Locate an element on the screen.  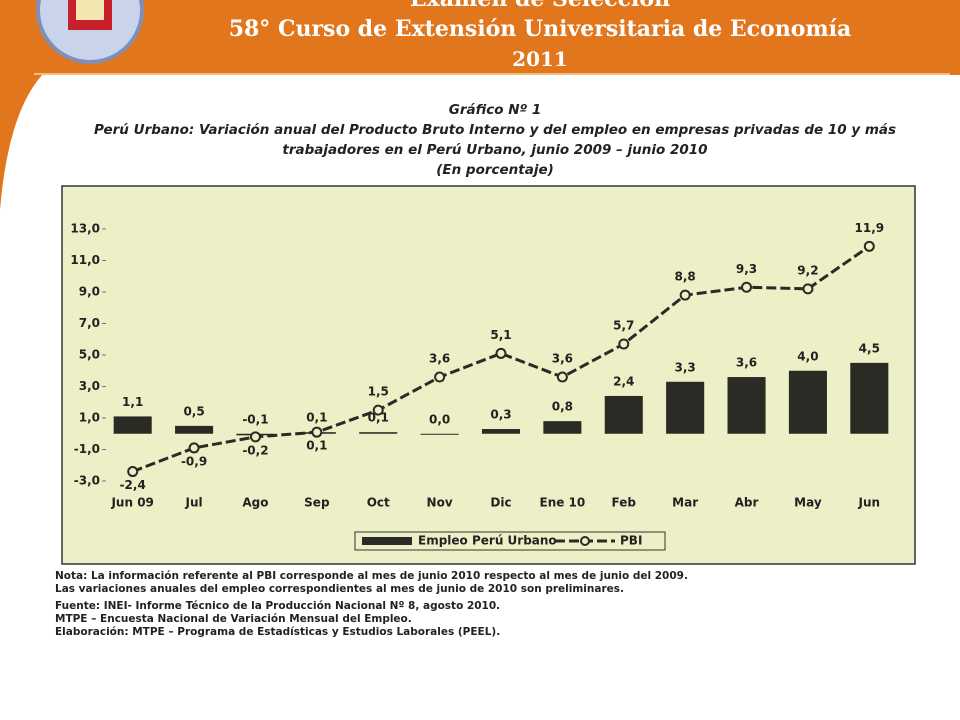
bar-value-label: 0,8 is located at coordinates (562, 407).